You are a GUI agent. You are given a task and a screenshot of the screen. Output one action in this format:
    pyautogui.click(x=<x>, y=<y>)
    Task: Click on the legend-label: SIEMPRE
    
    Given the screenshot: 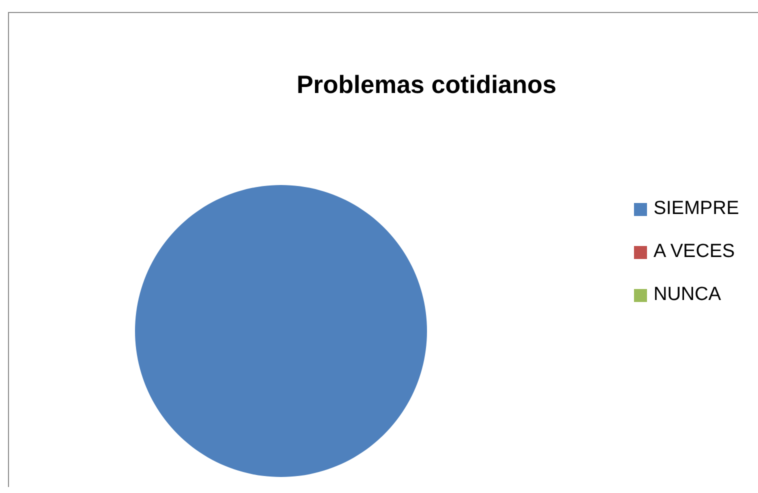 What is the action you would take?
    pyautogui.click(x=696, y=209)
    